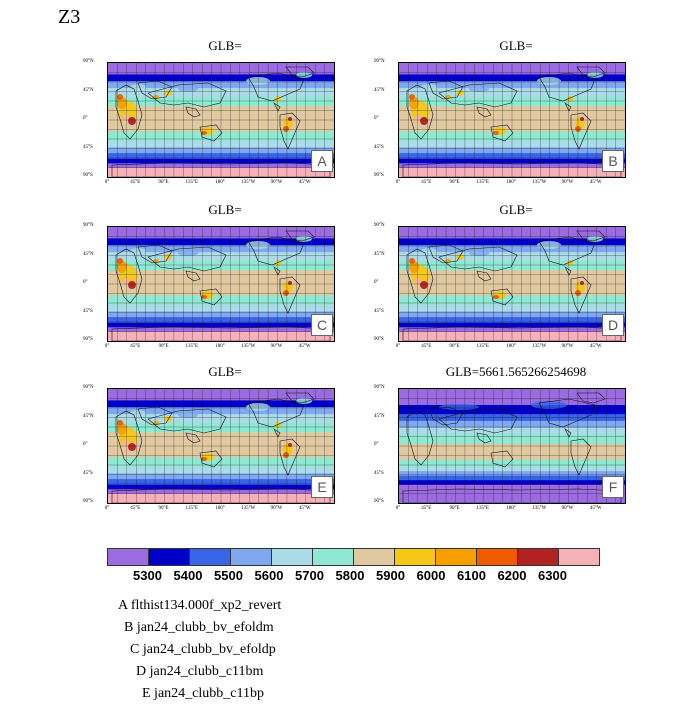 Image resolution: width=700 pixels, height=705 pixels. I want to click on panel-tag: D, so click(613, 325).